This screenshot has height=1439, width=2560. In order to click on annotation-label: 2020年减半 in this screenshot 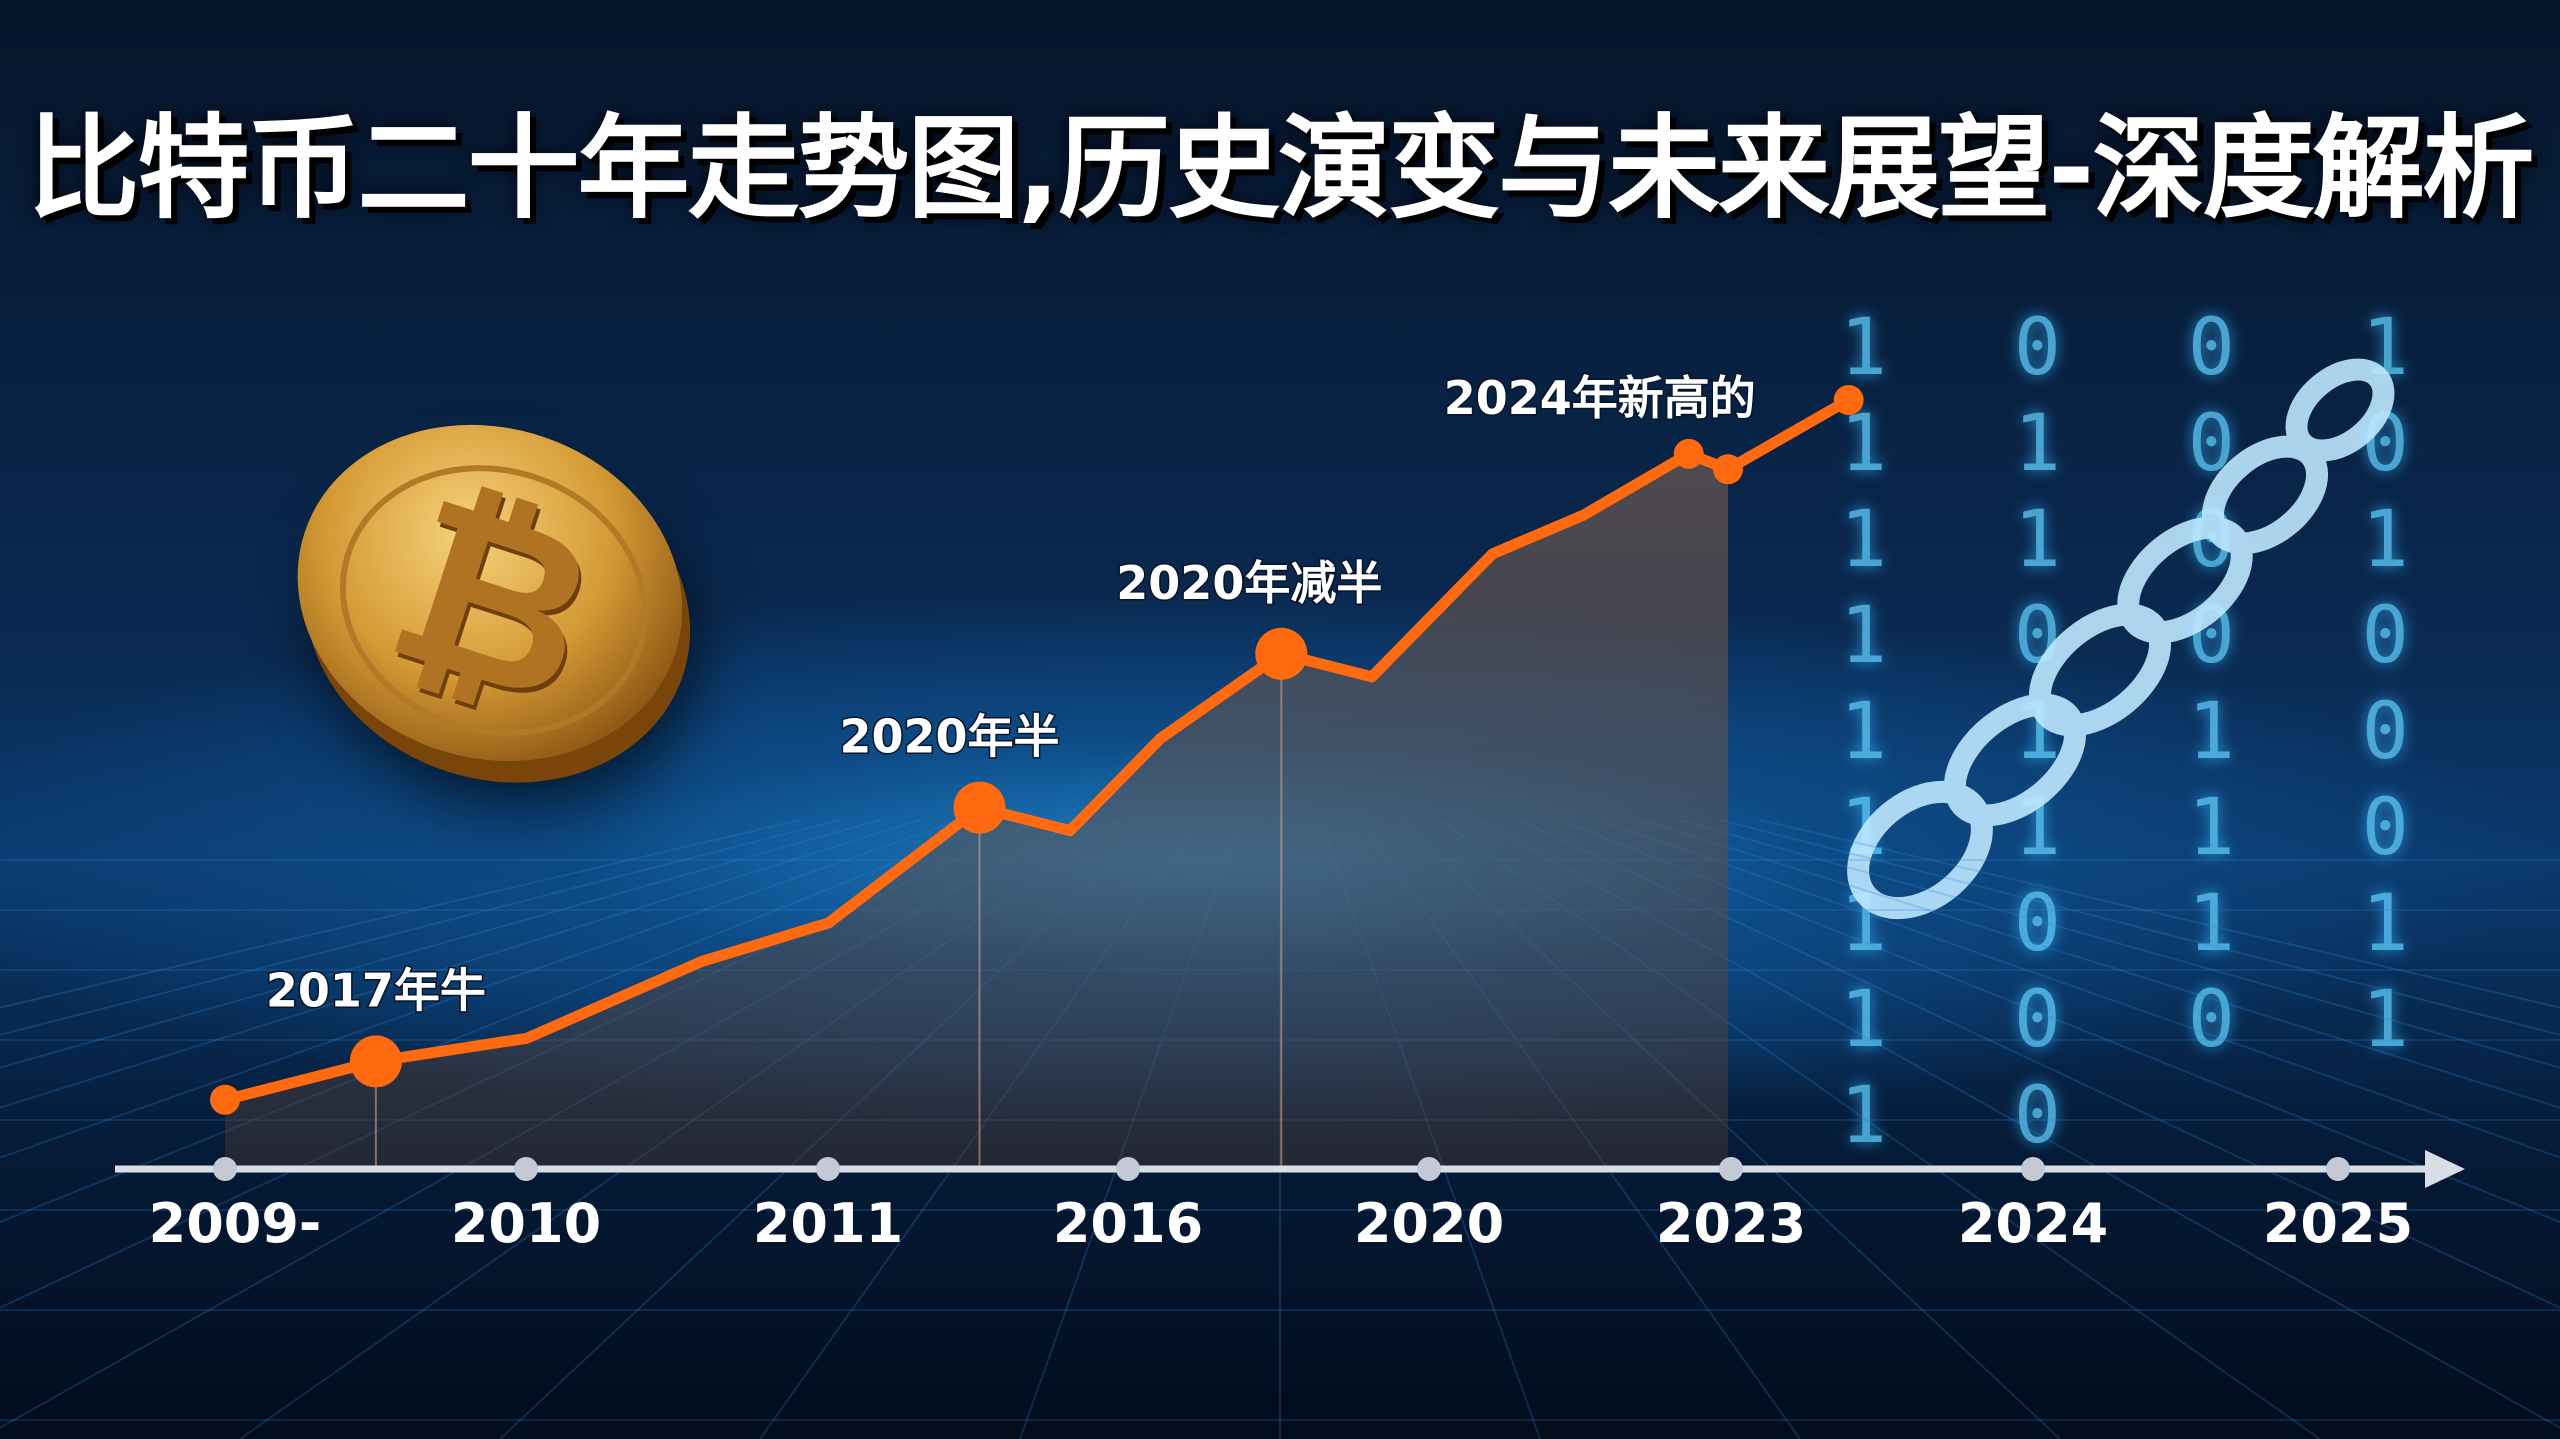, I will do `click(1249, 583)`.